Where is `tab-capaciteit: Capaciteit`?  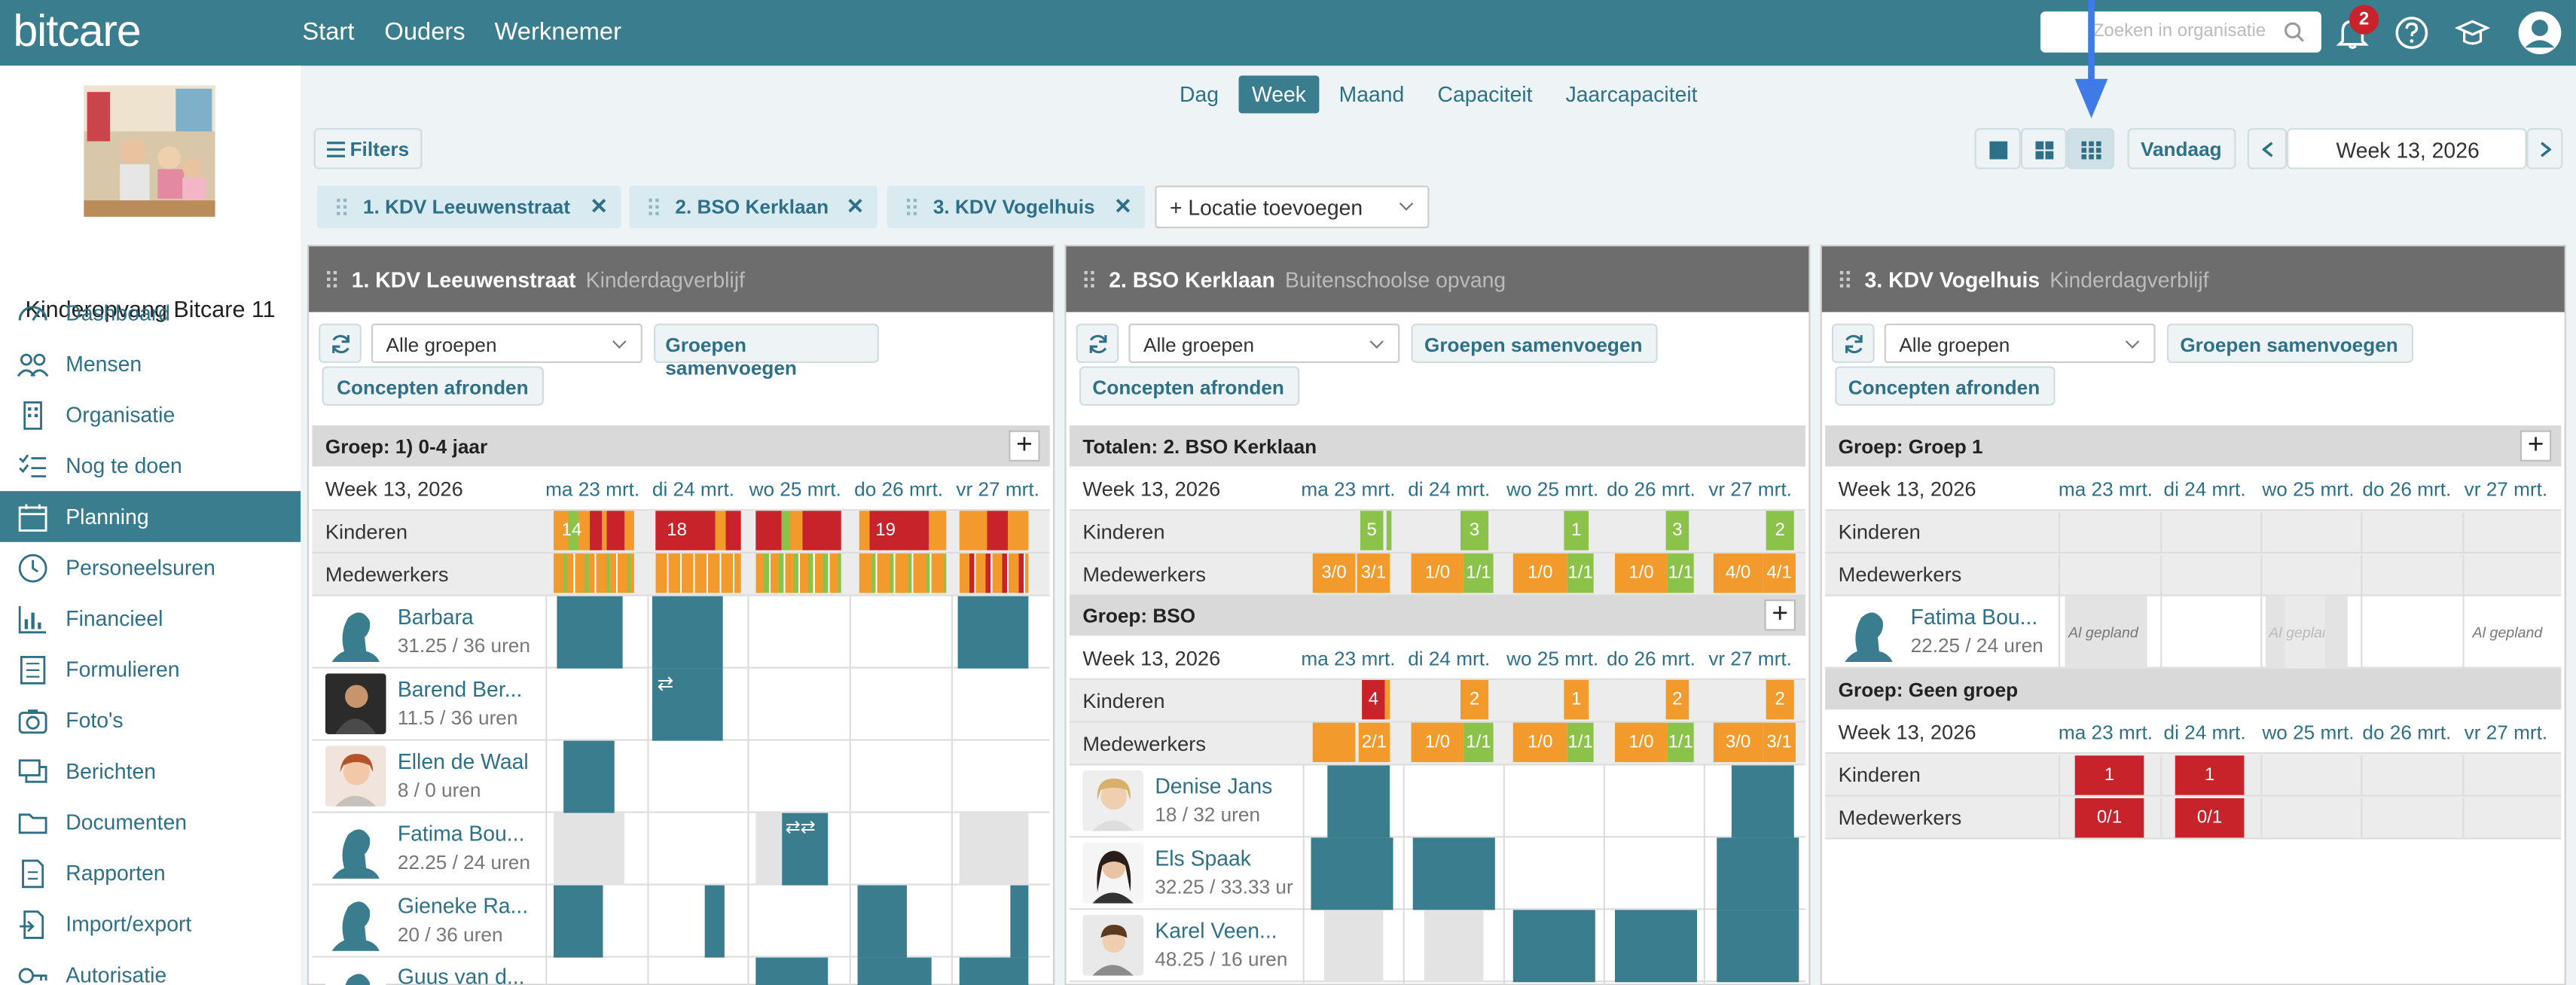
tab-capaciteit: Capaciteit is located at coordinates (1485, 95).